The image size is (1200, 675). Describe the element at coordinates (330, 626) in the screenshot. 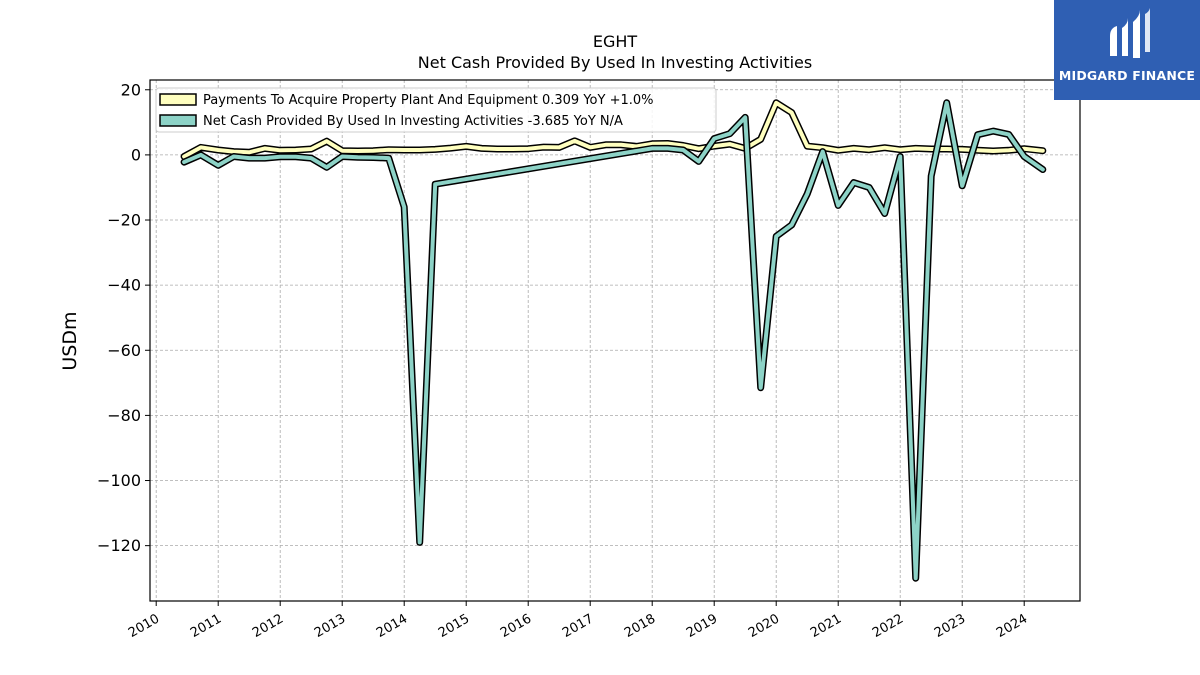

I see `x-tick-label: 2013` at that location.